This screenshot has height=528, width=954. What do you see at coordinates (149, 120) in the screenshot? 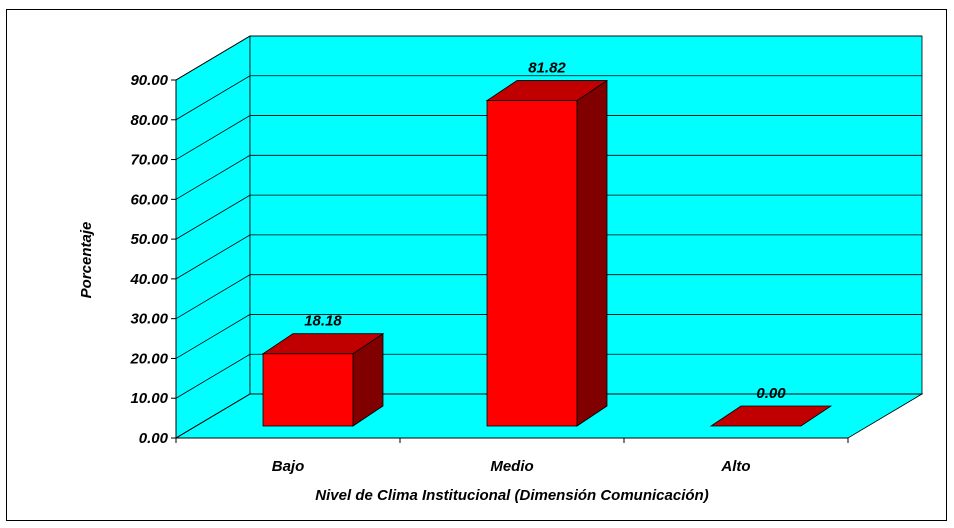
I see `y-tick-label: 80.00` at bounding box center [149, 120].